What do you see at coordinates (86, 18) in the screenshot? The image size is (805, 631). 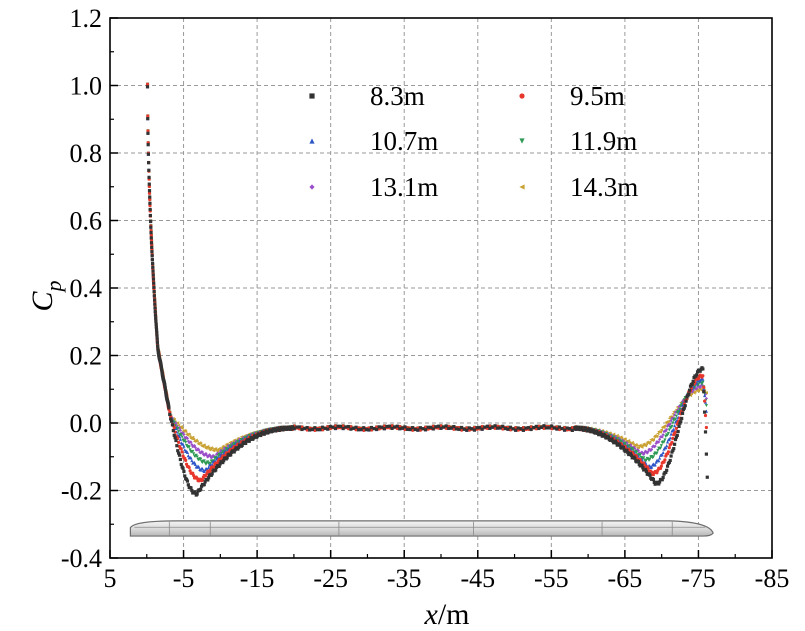 I see `y-tick-label: 1.2` at bounding box center [86, 18].